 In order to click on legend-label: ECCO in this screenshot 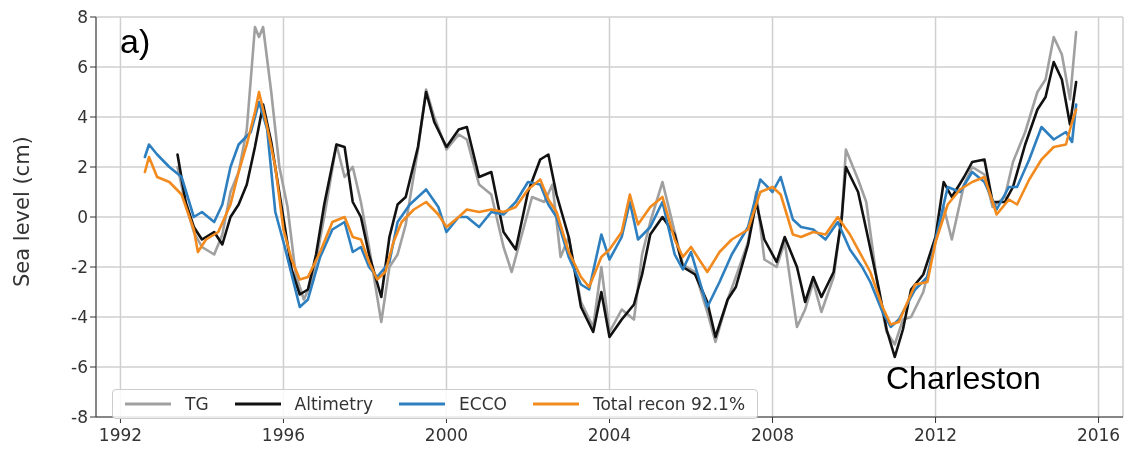, I will do `click(483, 404)`.